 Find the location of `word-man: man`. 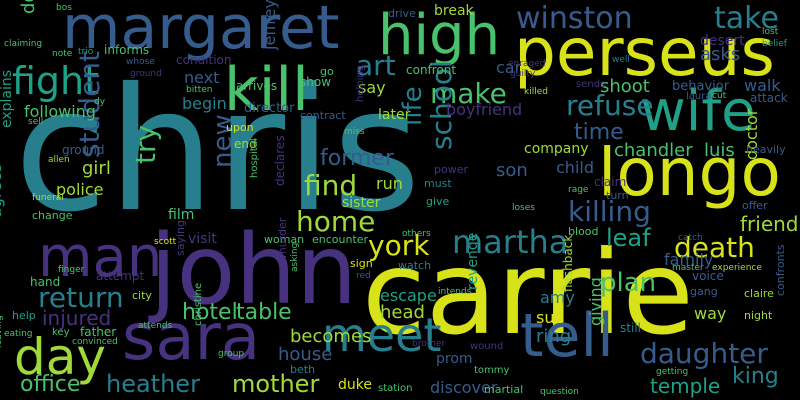

word-man: man is located at coordinates (100, 257).